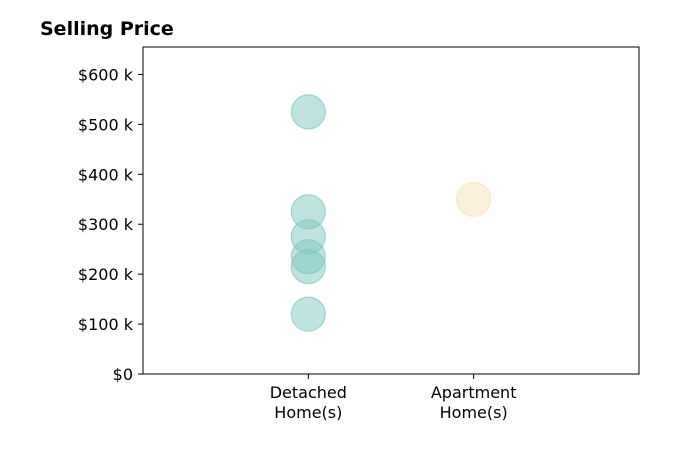 The image size is (679, 462). What do you see at coordinates (474, 402) in the screenshot?
I see `x-tick-label: Apartment Home(s)` at bounding box center [474, 402].